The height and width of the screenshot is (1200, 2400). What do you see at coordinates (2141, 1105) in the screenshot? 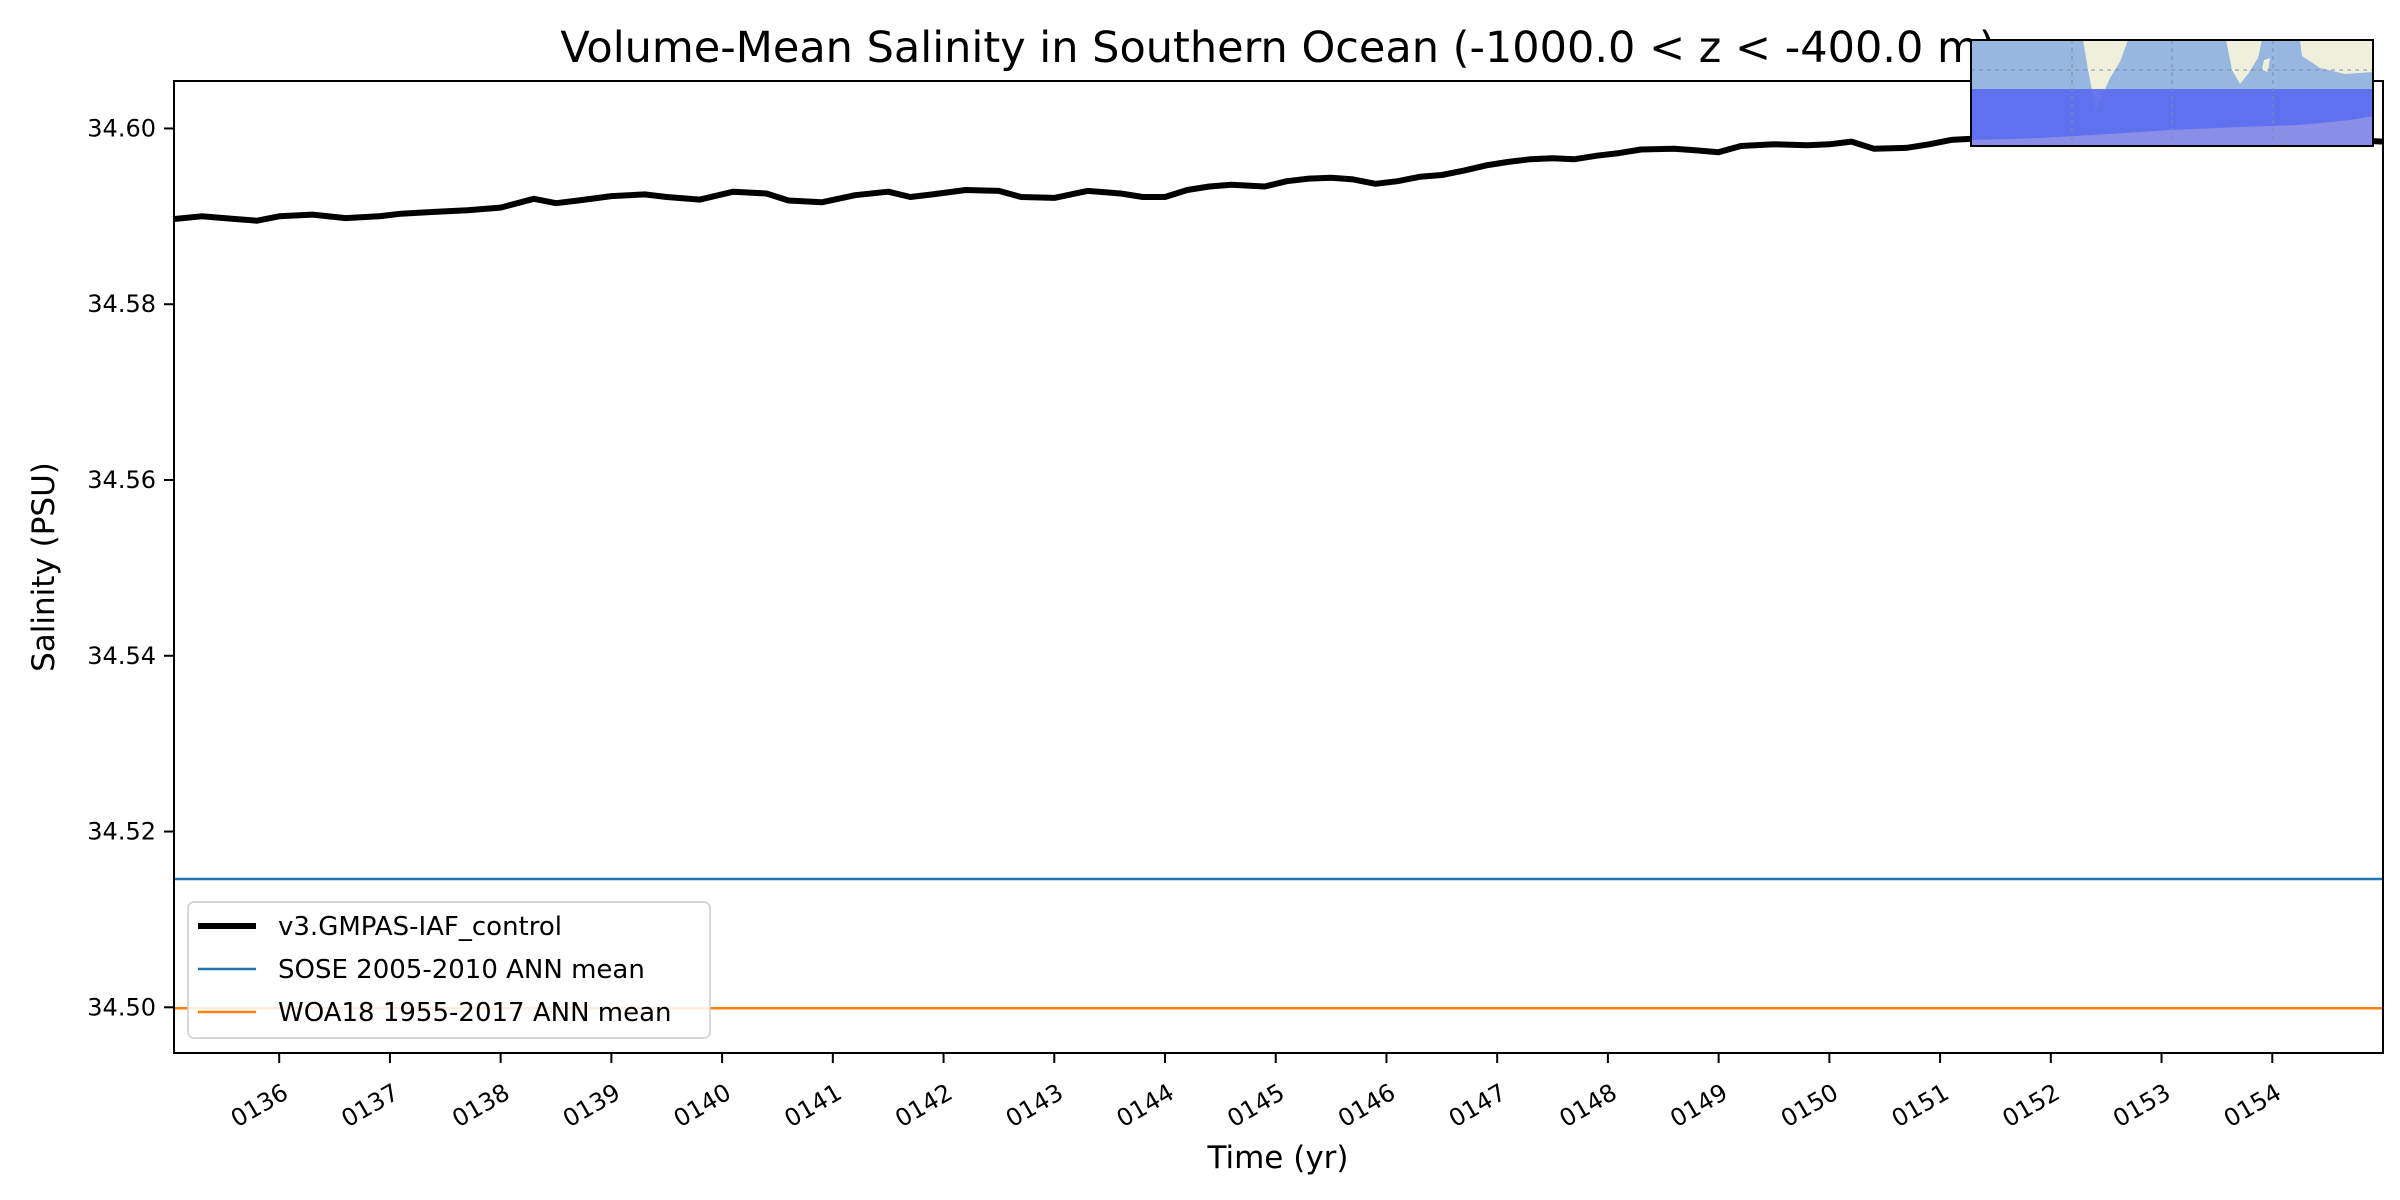
I see `x-tick-label: 0153` at bounding box center [2141, 1105].